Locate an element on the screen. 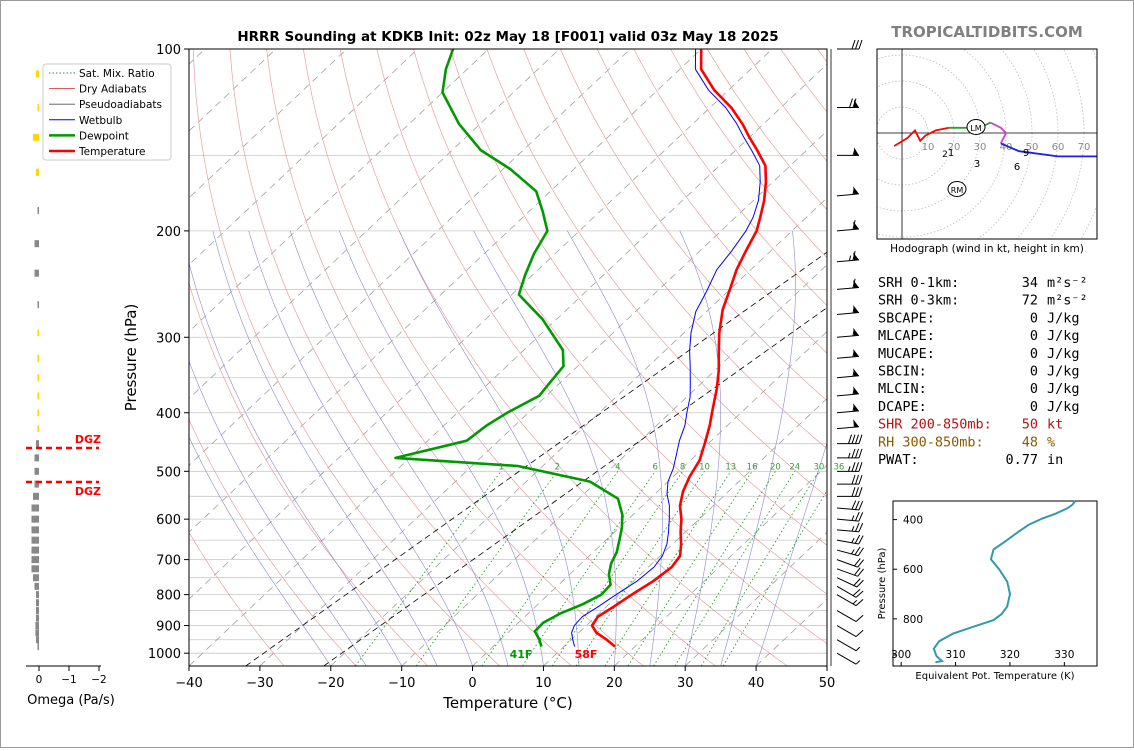 The height and width of the screenshot is (751, 1134). stats-row: DCAPE: 0 J/kg is located at coordinates (979, 407).